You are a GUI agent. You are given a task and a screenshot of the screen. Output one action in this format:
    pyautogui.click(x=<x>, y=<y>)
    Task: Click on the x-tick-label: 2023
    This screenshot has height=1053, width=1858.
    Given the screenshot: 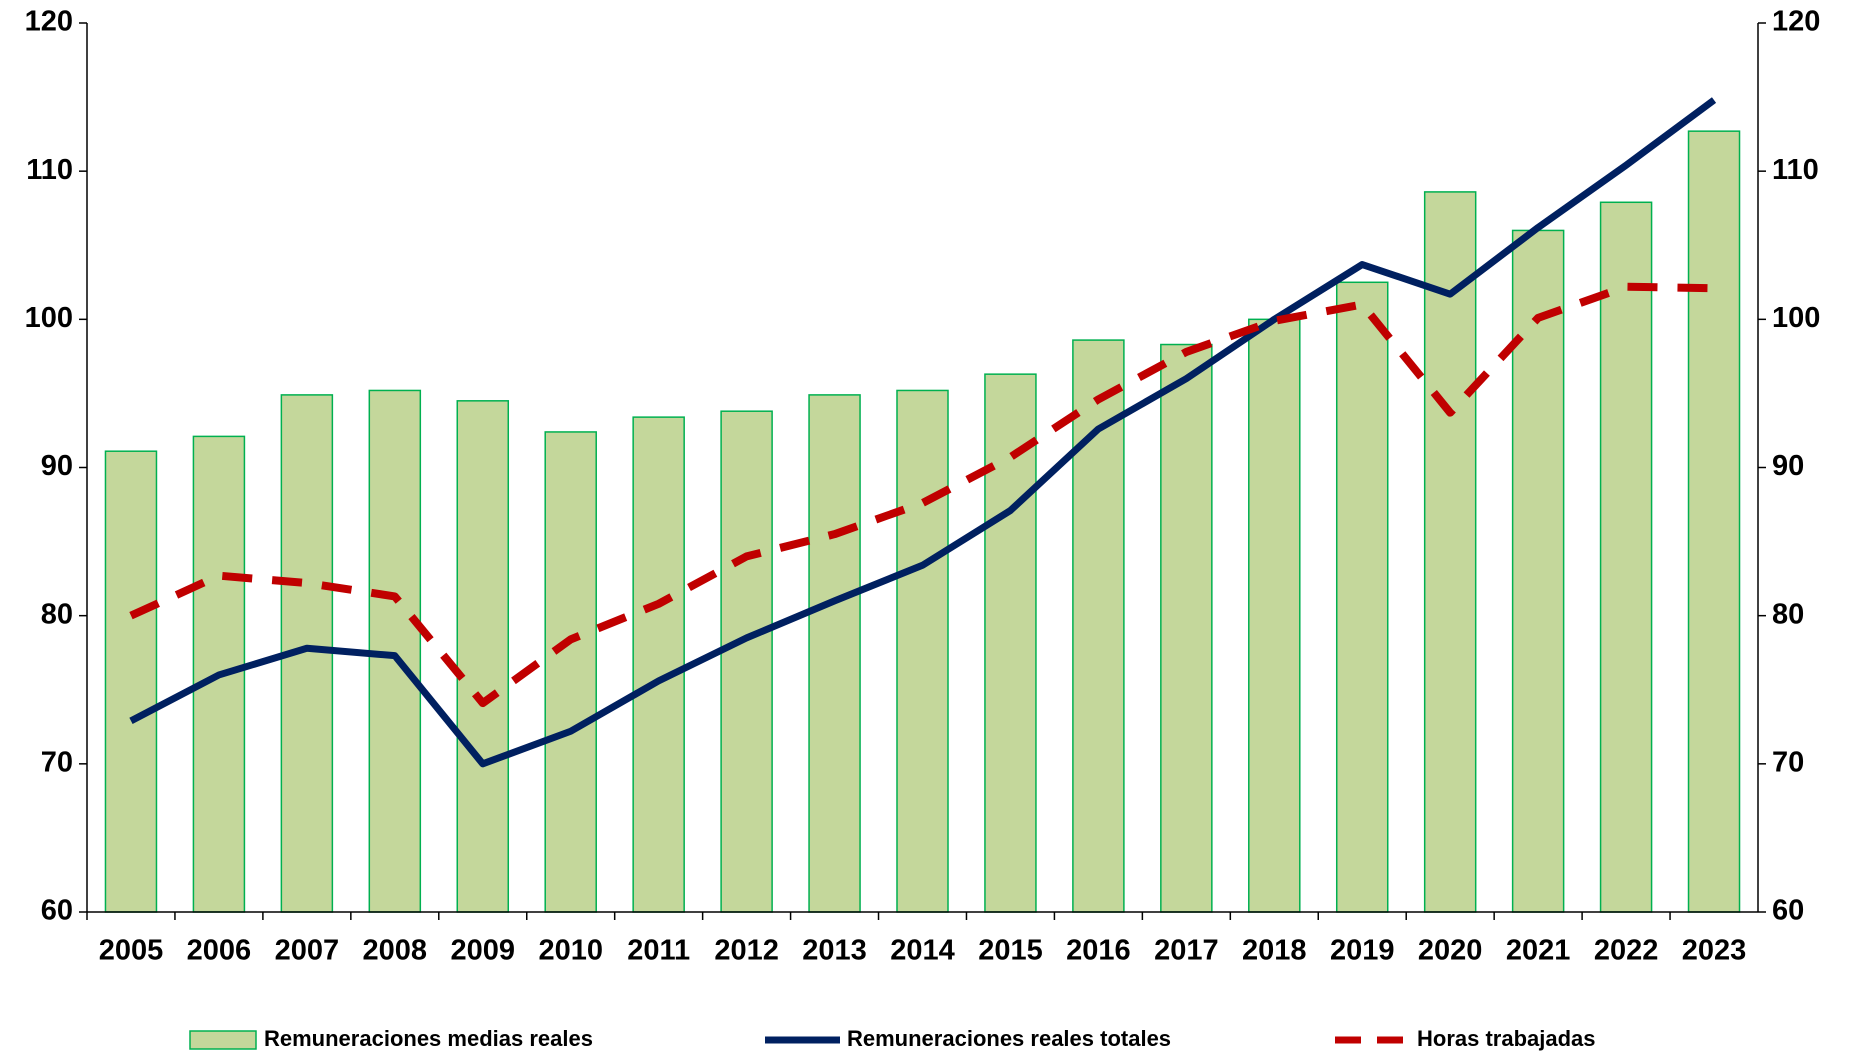 What is the action you would take?
    pyautogui.click(x=1714, y=951)
    